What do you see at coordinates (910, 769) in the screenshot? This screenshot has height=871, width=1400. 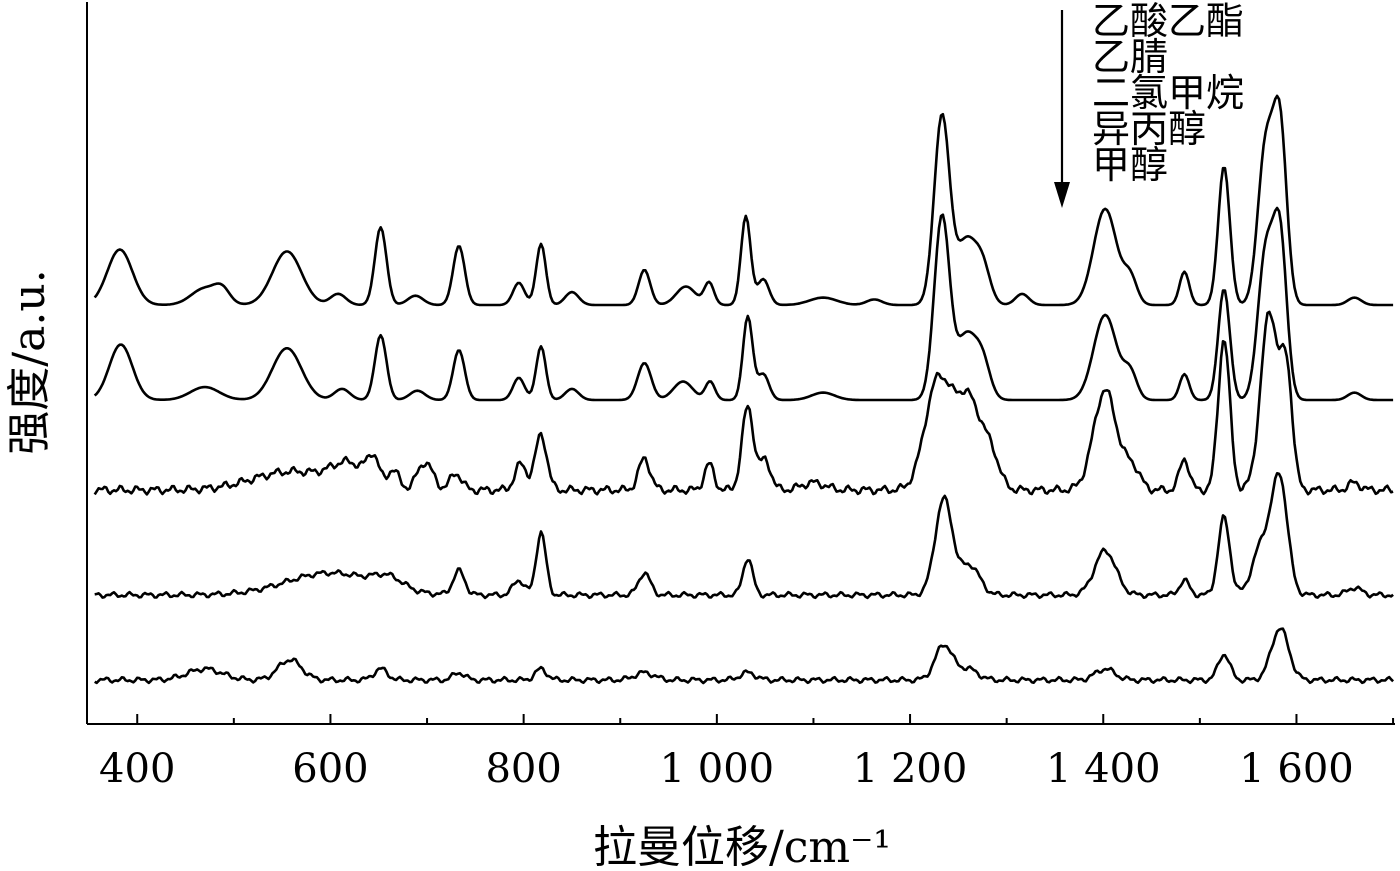 I see `x-tick-label: 1 200` at bounding box center [910, 769].